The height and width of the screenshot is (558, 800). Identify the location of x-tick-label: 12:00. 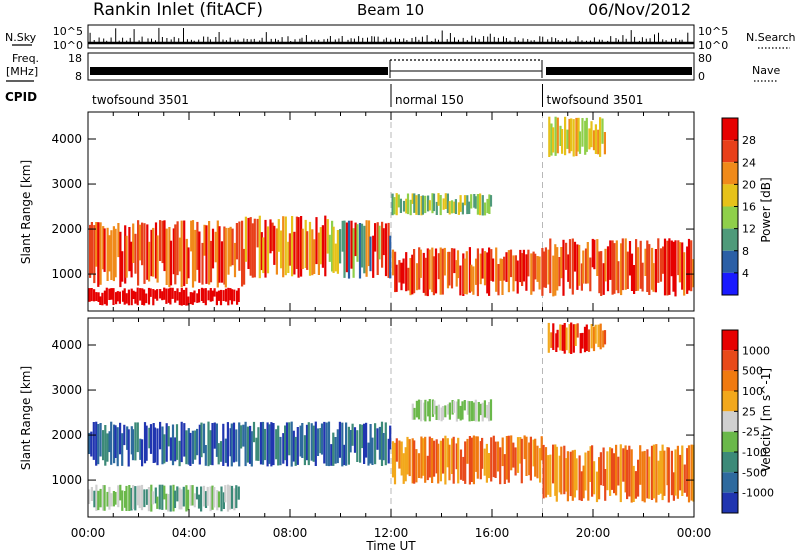
(391, 533).